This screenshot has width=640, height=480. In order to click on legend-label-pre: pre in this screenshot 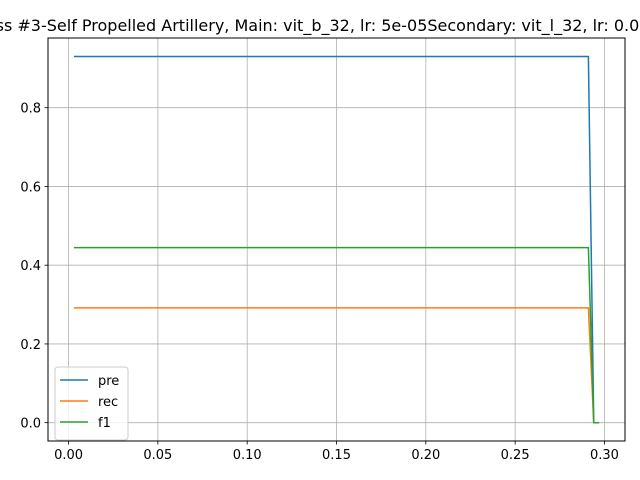, I will do `click(108, 381)`.